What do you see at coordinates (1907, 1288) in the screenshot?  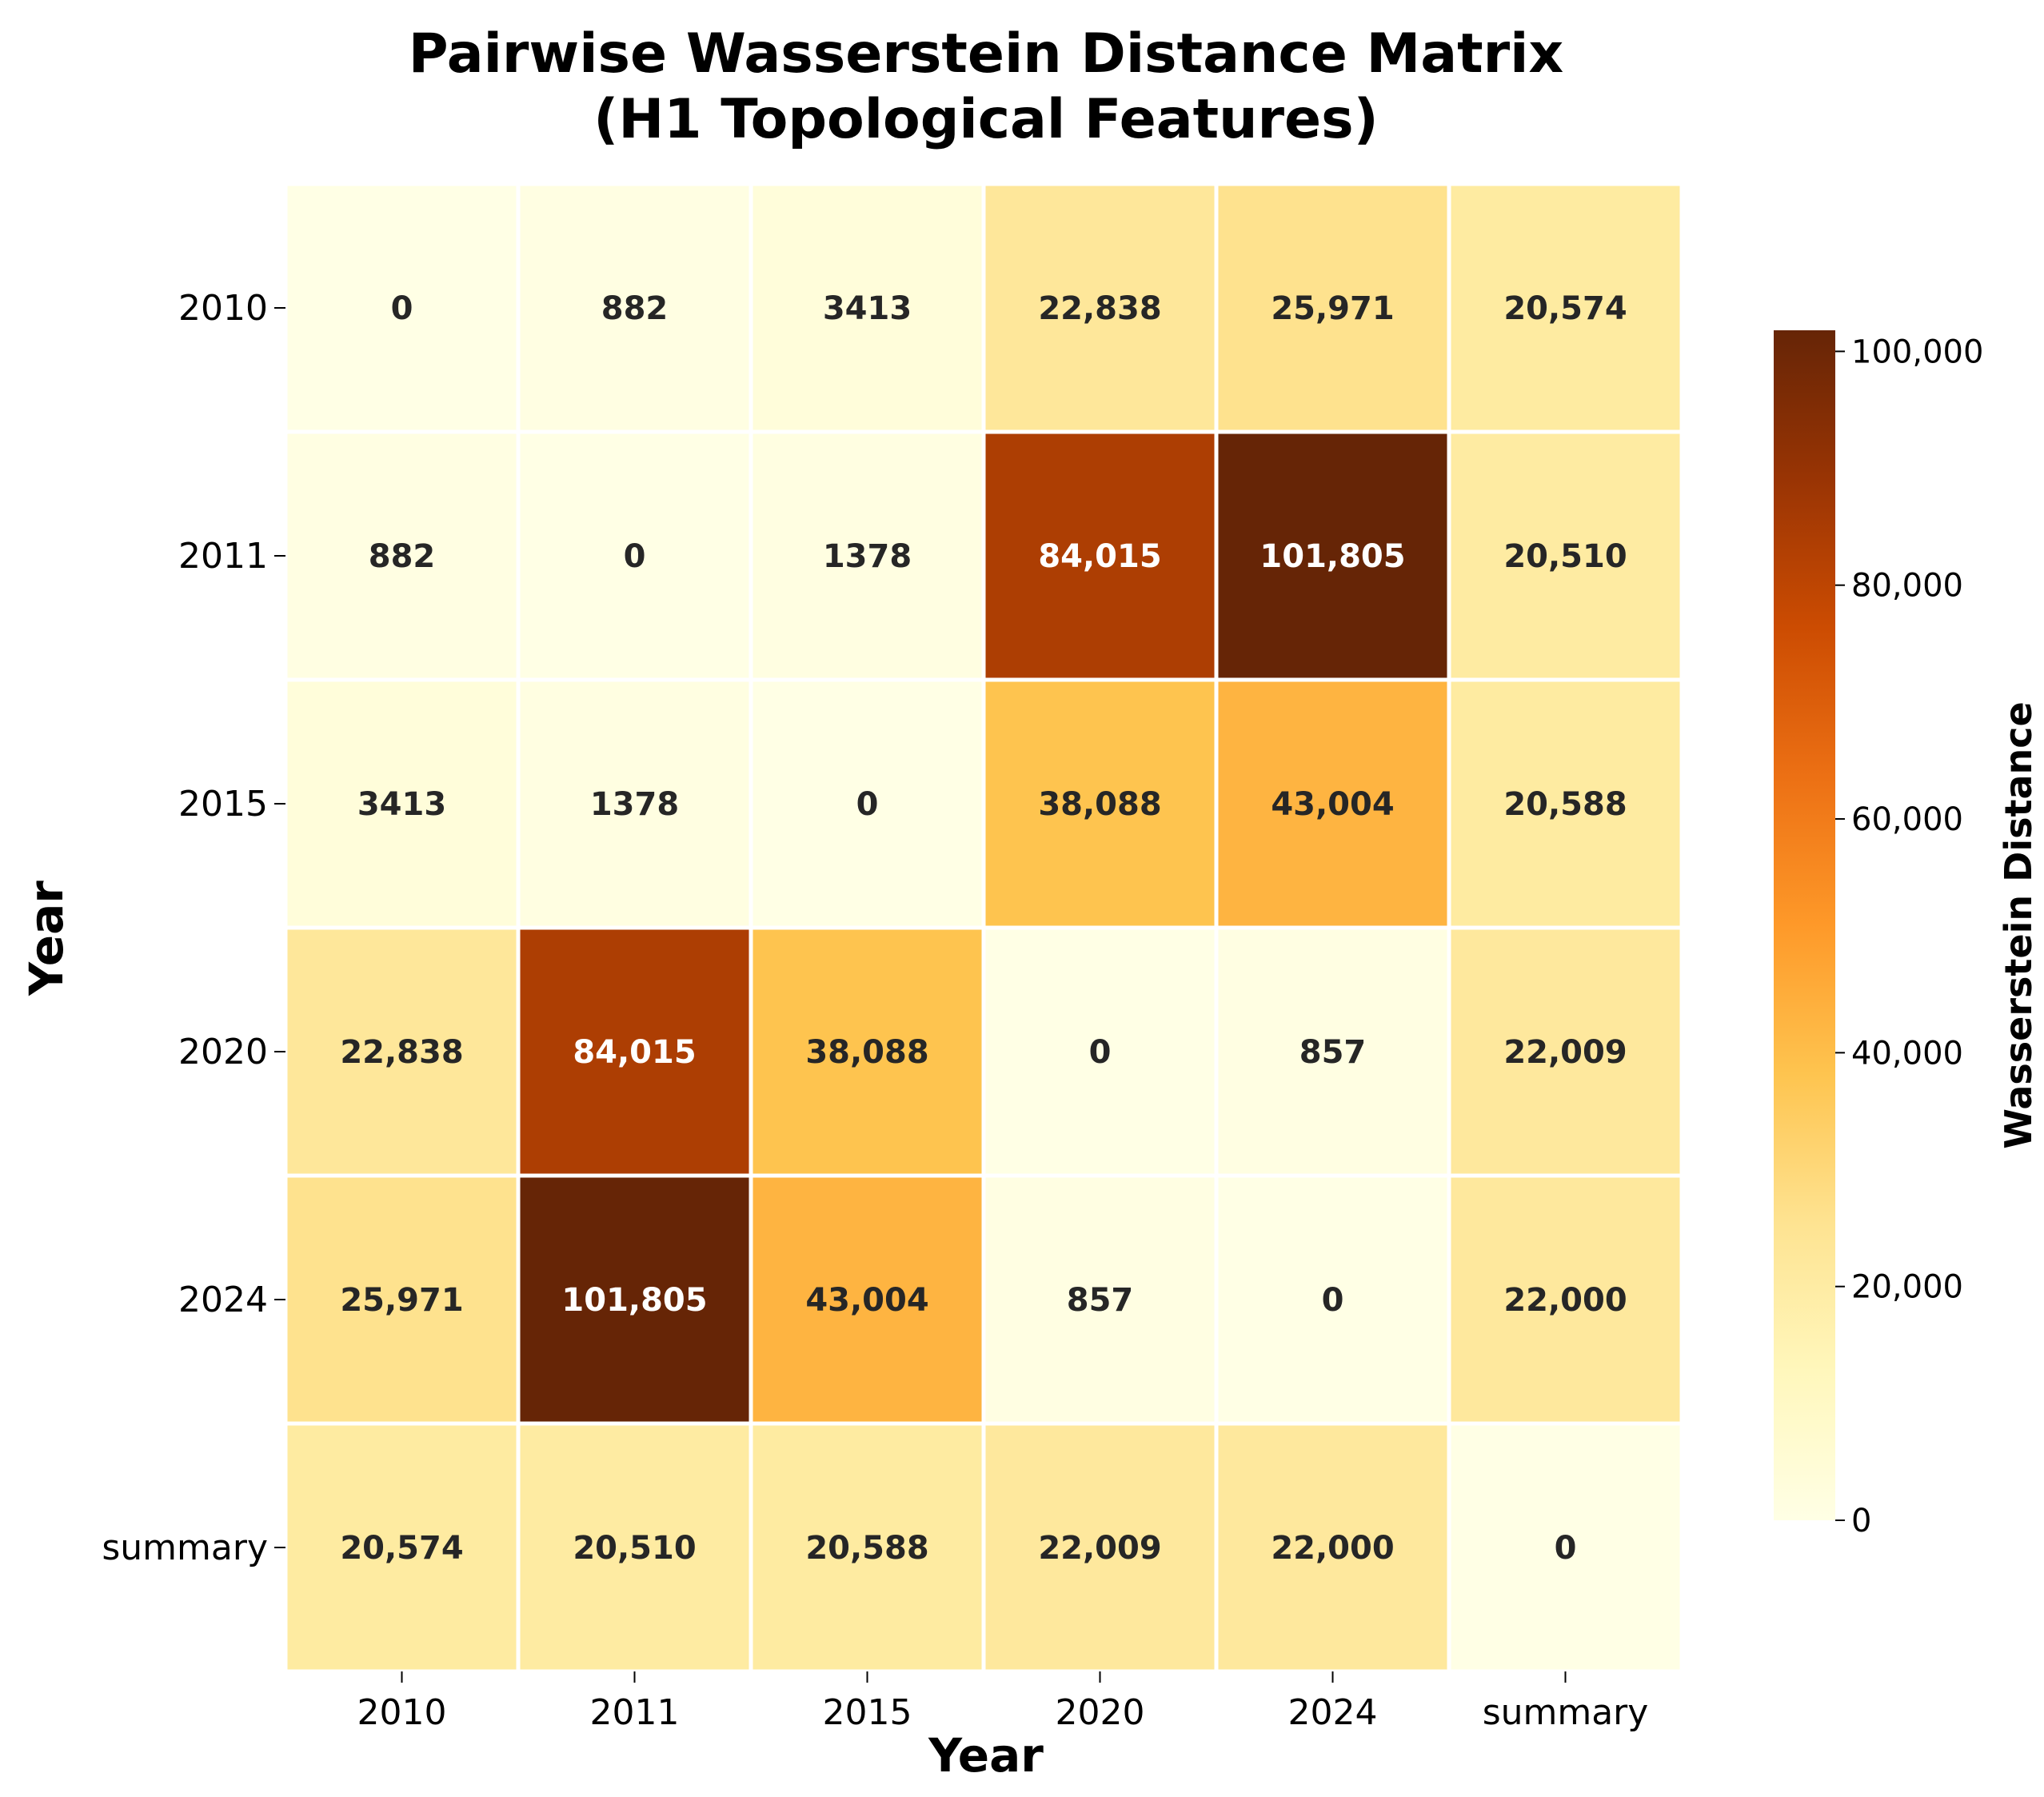 I see `colorbar-tick-label: 20,000` at bounding box center [1907, 1288].